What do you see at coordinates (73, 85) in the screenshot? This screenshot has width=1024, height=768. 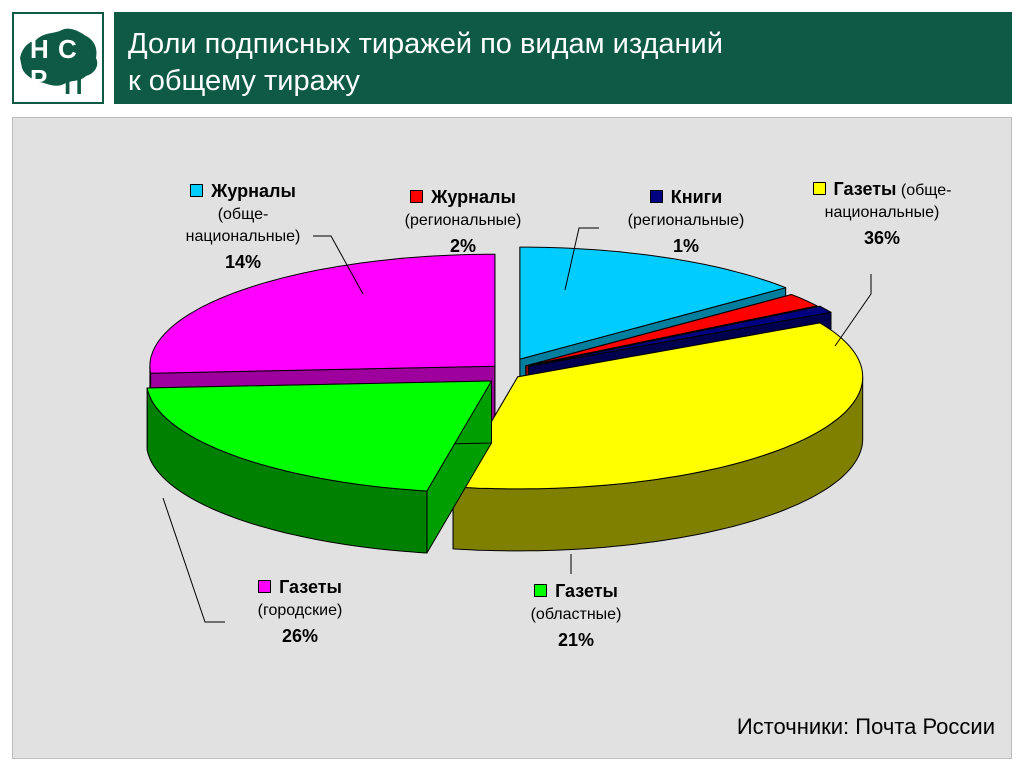 I see `logo-letter-4: П` at bounding box center [73, 85].